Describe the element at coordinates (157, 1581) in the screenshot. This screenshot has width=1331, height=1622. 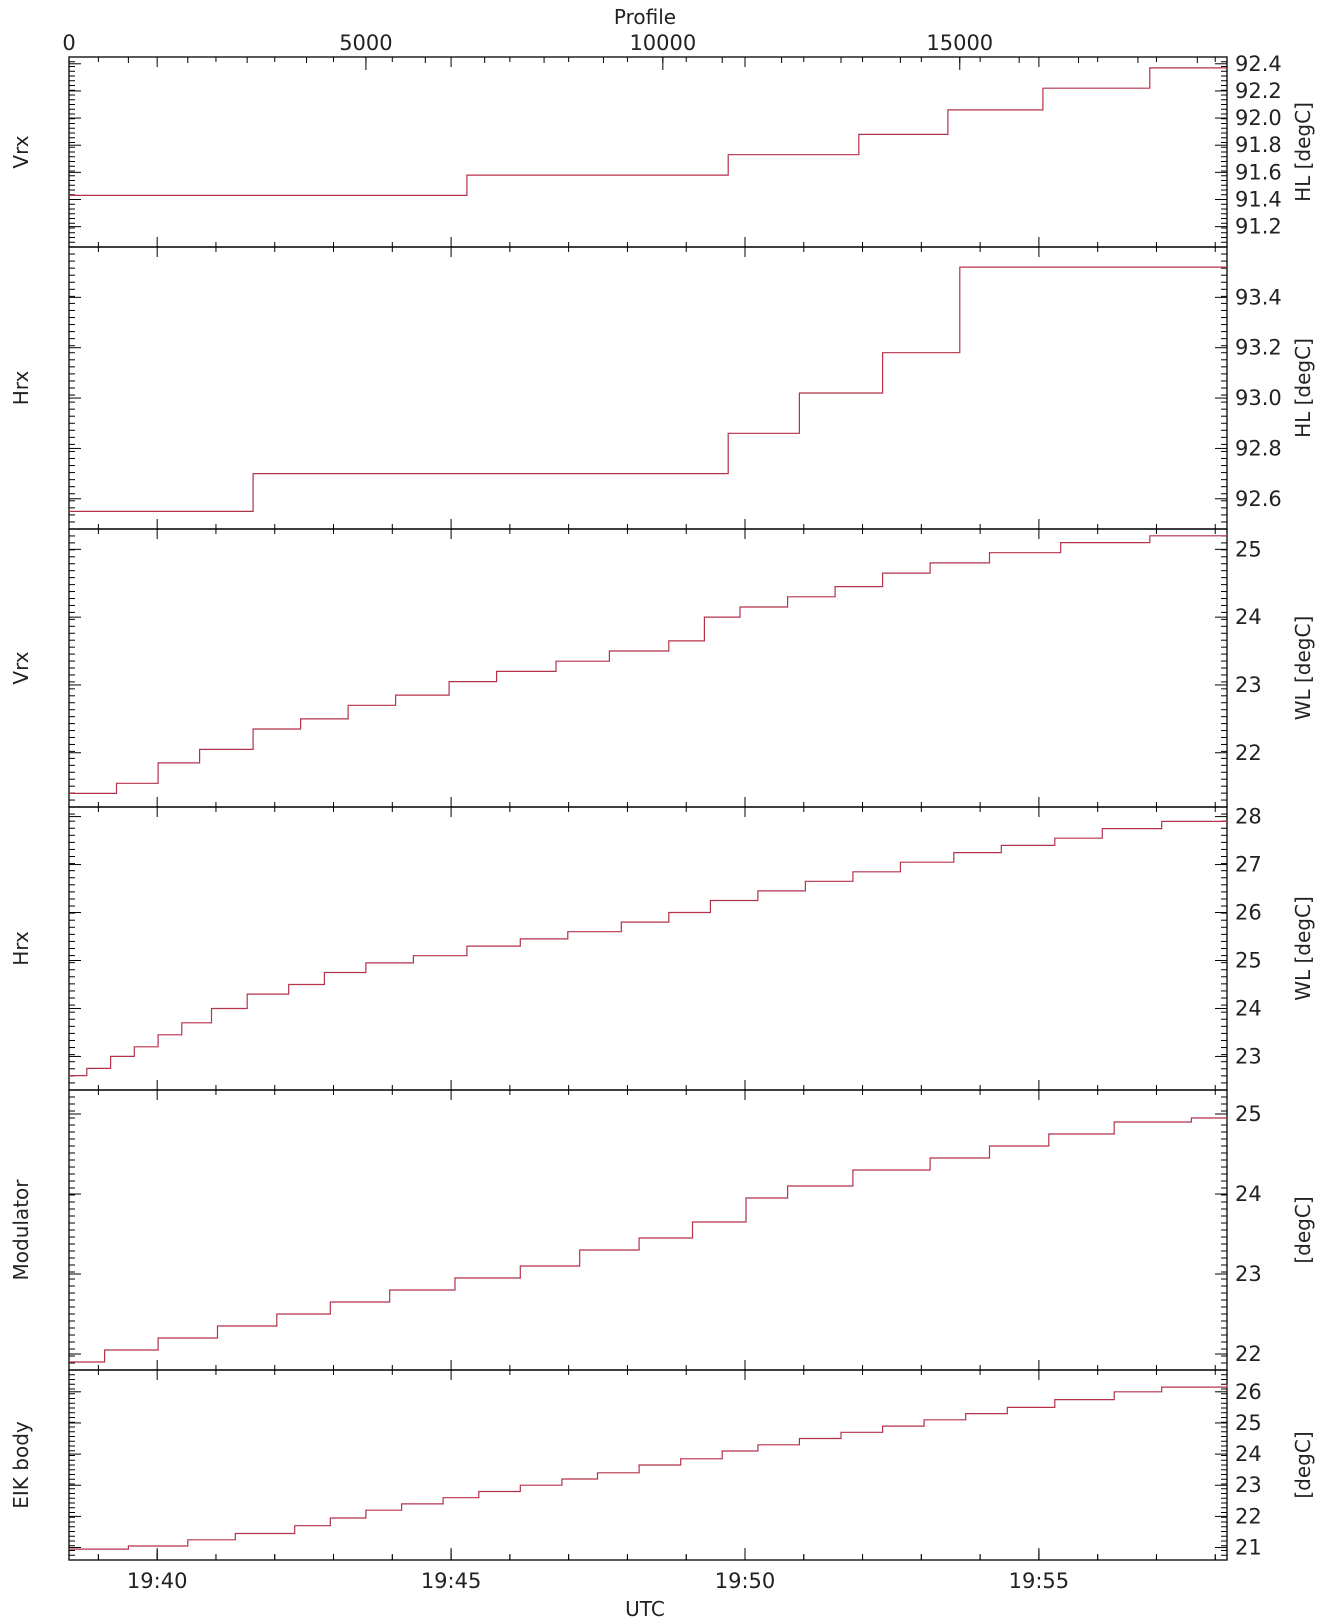
I see `bottom-axis-tick-label: 19:40` at that location.